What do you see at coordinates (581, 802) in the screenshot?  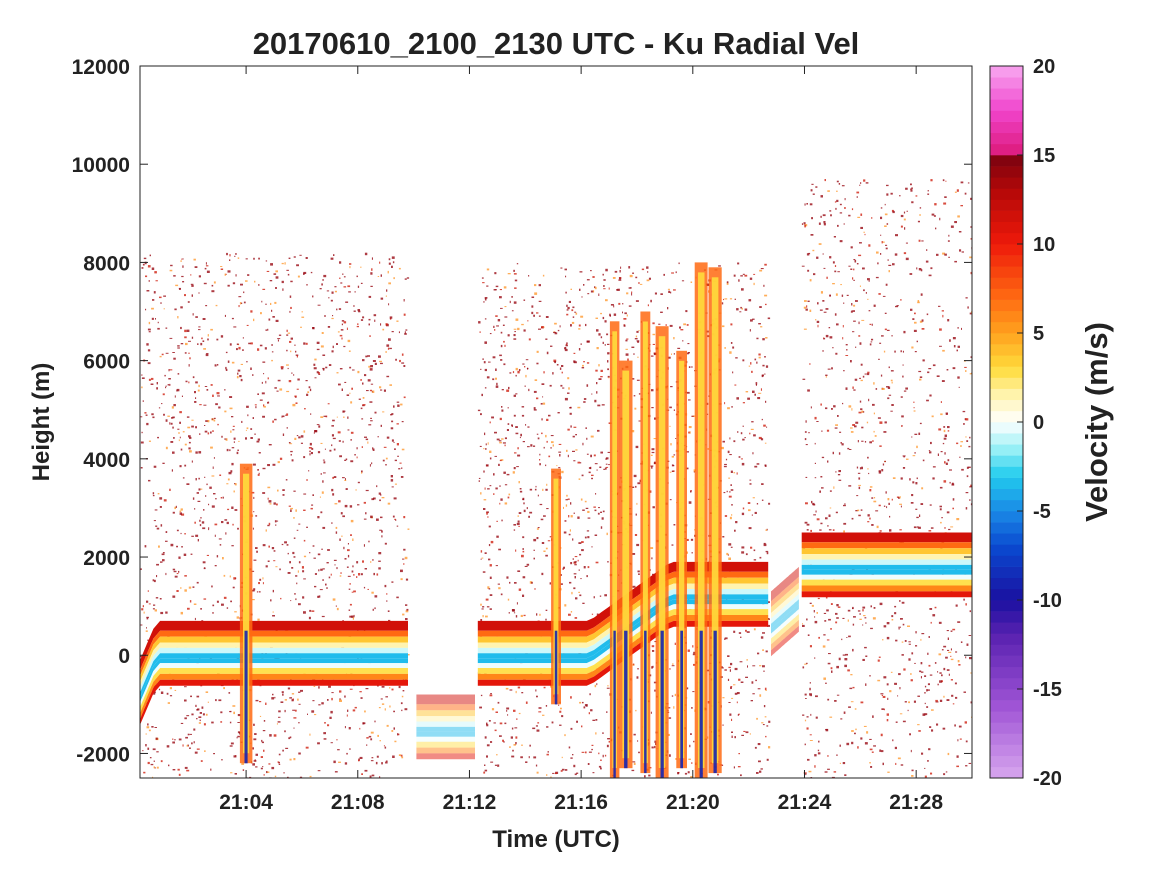 I see `x-tick-label: 21:16` at bounding box center [581, 802].